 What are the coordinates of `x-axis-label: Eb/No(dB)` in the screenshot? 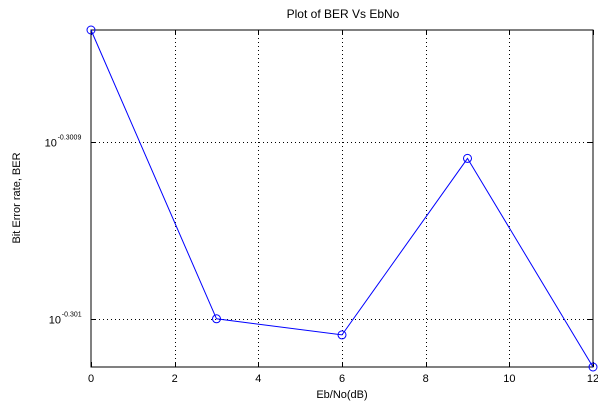 It's located at (341, 395).